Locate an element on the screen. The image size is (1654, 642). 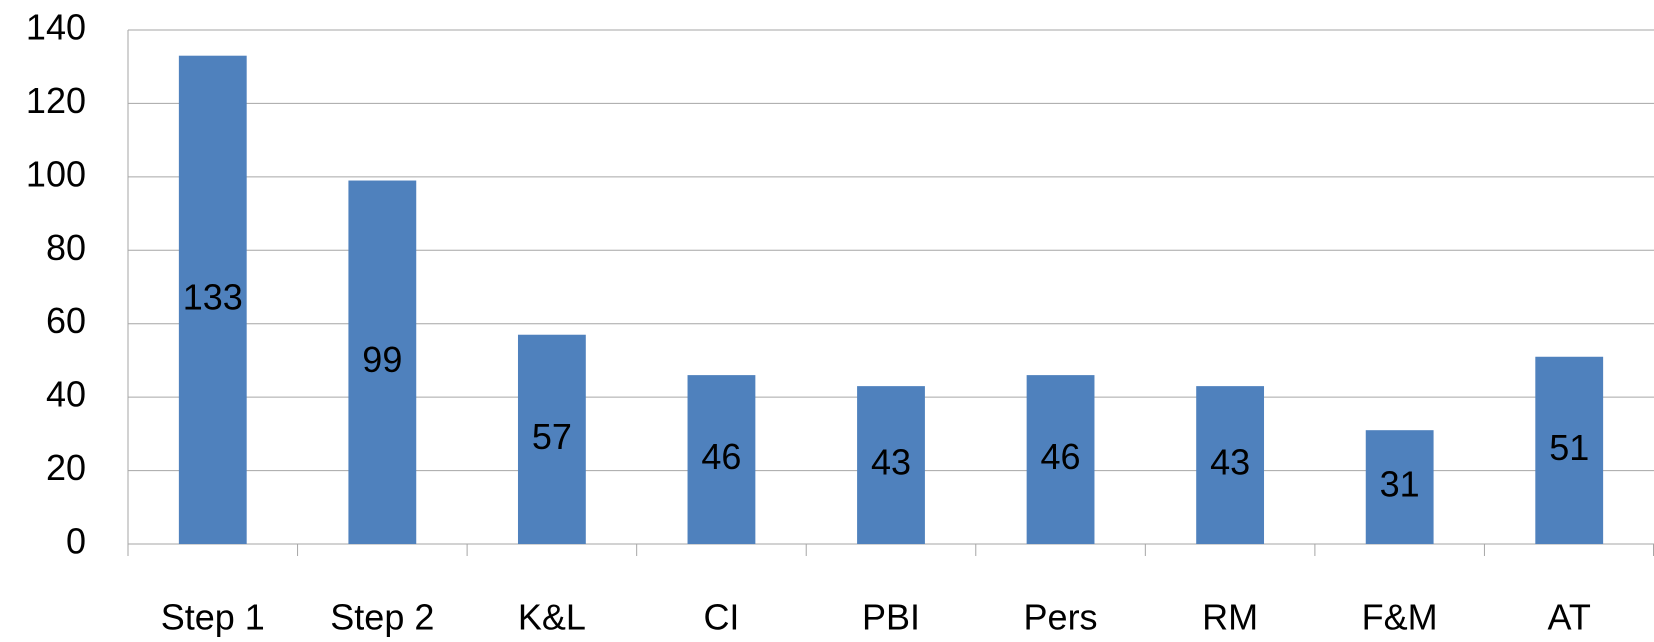
y-tick-label: 80 is located at coordinates (66, 247).